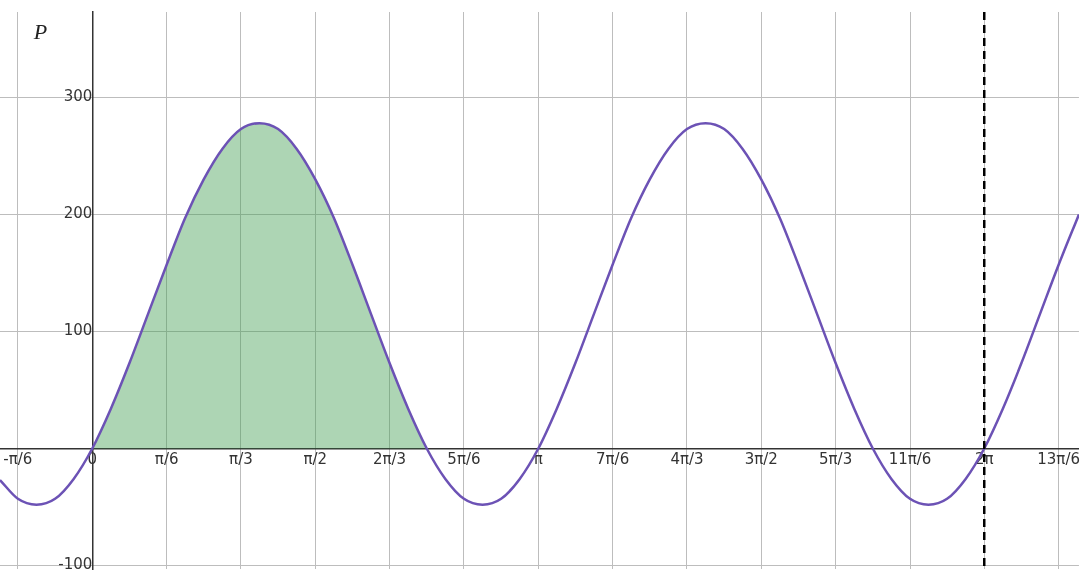  What do you see at coordinates (75, 564) in the screenshot?
I see `y-tick-label: -100` at bounding box center [75, 564].